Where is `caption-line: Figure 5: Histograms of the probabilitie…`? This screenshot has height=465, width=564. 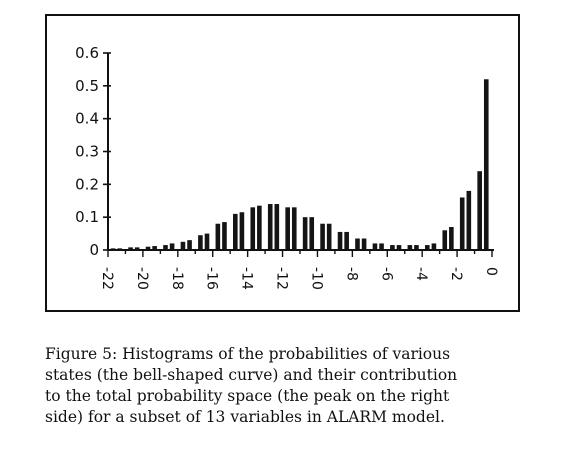 caption-line: Figure 5: Histograms of the probabilitie… is located at coordinates (248, 354).